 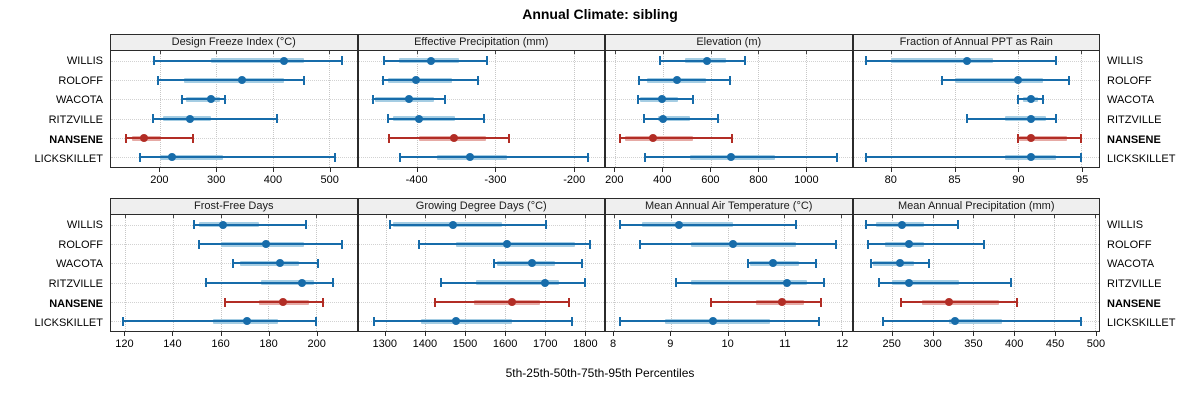 What do you see at coordinates (79, 100) in the screenshot?
I see `site-label-wacota: WACOTA` at bounding box center [79, 100].